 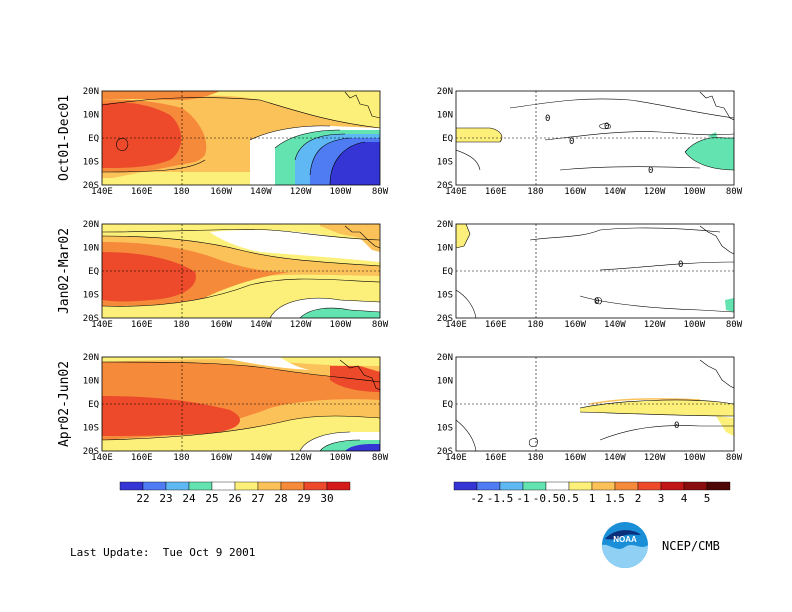 What do you see at coordinates (211, 498) in the screenshot?
I see `colorbar-label: 25` at bounding box center [211, 498].